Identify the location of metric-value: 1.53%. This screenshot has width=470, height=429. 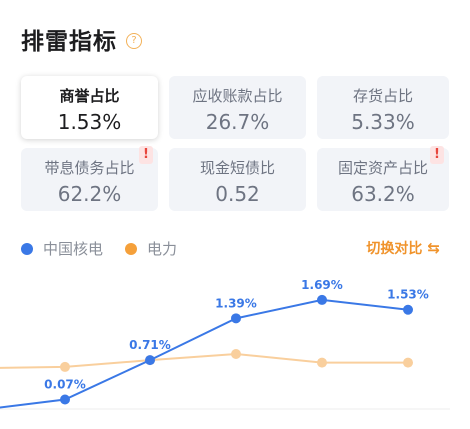
(89, 122).